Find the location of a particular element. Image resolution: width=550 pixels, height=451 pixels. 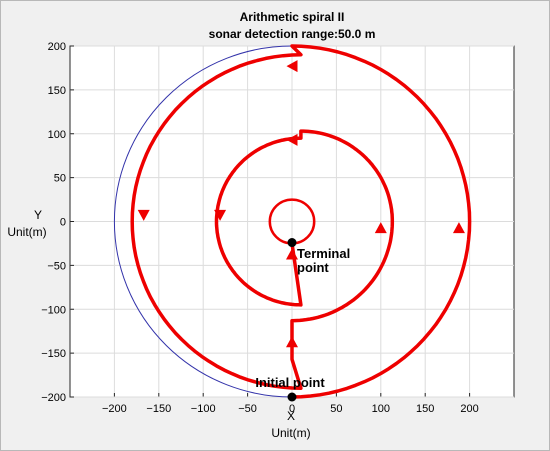

terminal-point-label-line2: point is located at coordinates (313, 267).